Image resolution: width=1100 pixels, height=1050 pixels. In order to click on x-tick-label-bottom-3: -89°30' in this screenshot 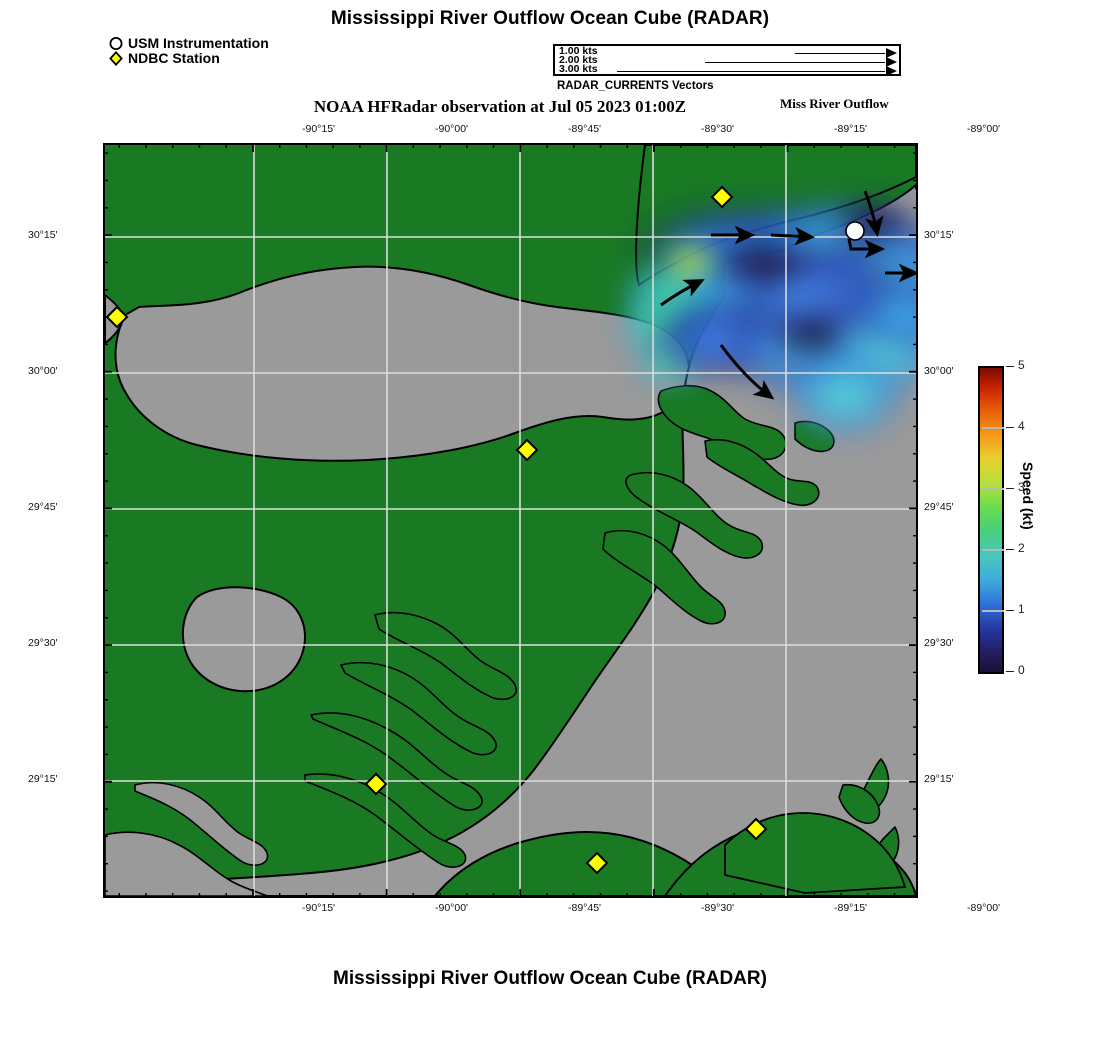, I will do `click(718, 908)`.